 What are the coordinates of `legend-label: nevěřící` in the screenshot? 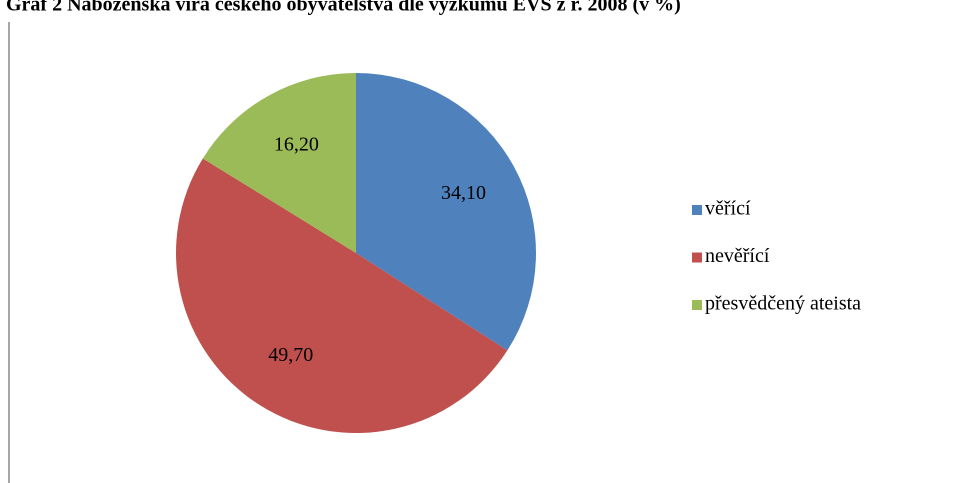 It's located at (737, 256).